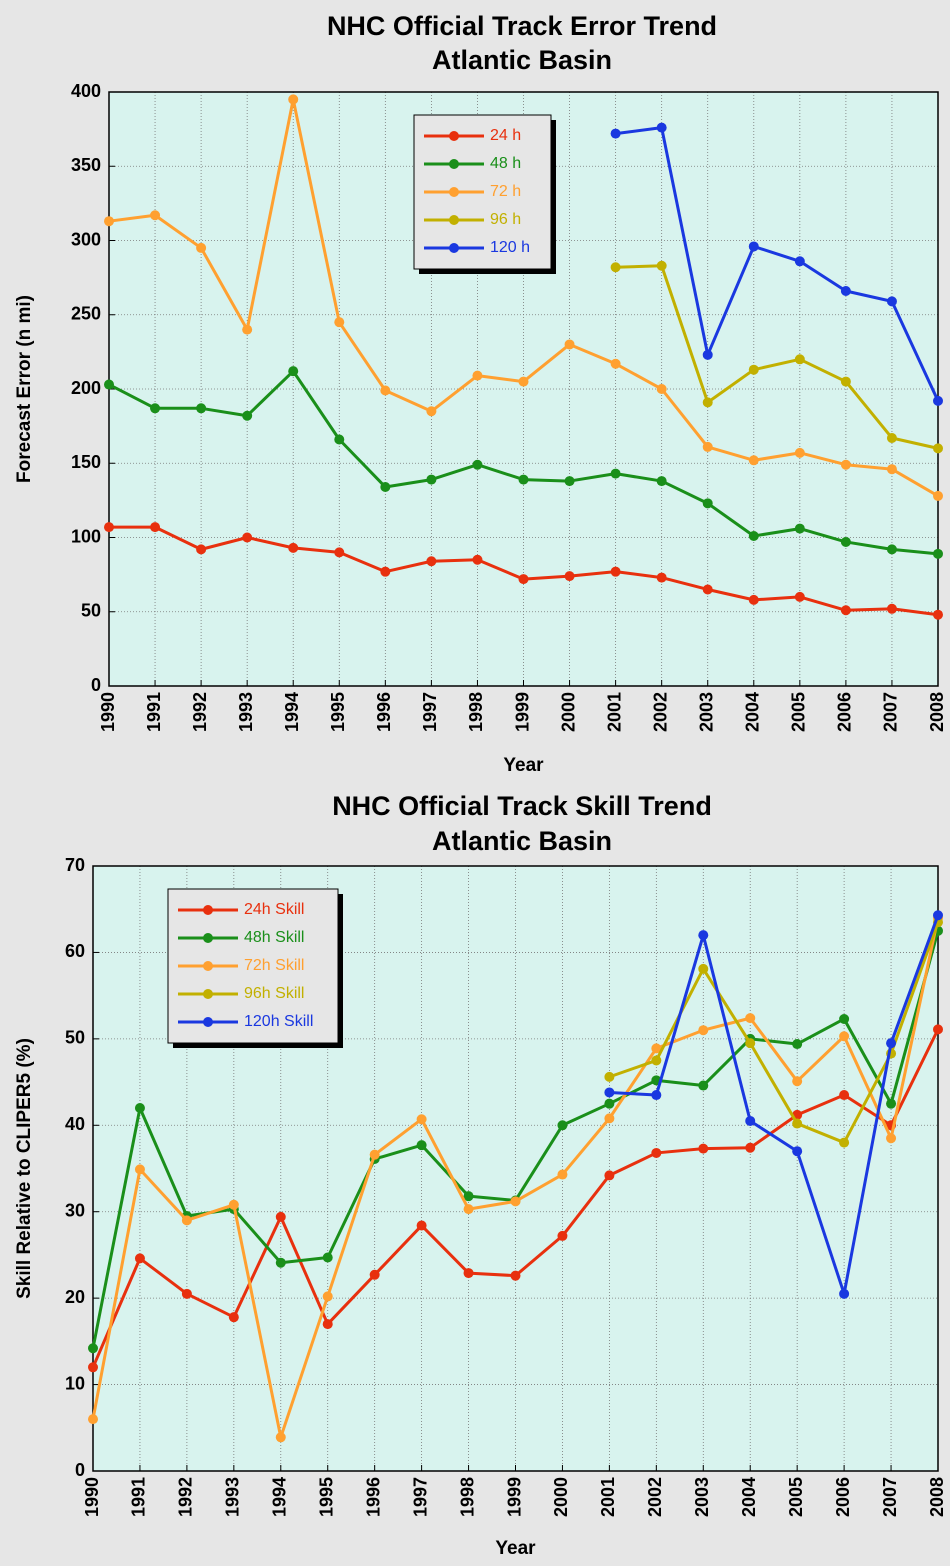 This screenshot has width=950, height=1566. Describe the element at coordinates (292, 712) in the screenshot. I see `x-tick-label: 1994` at that location.